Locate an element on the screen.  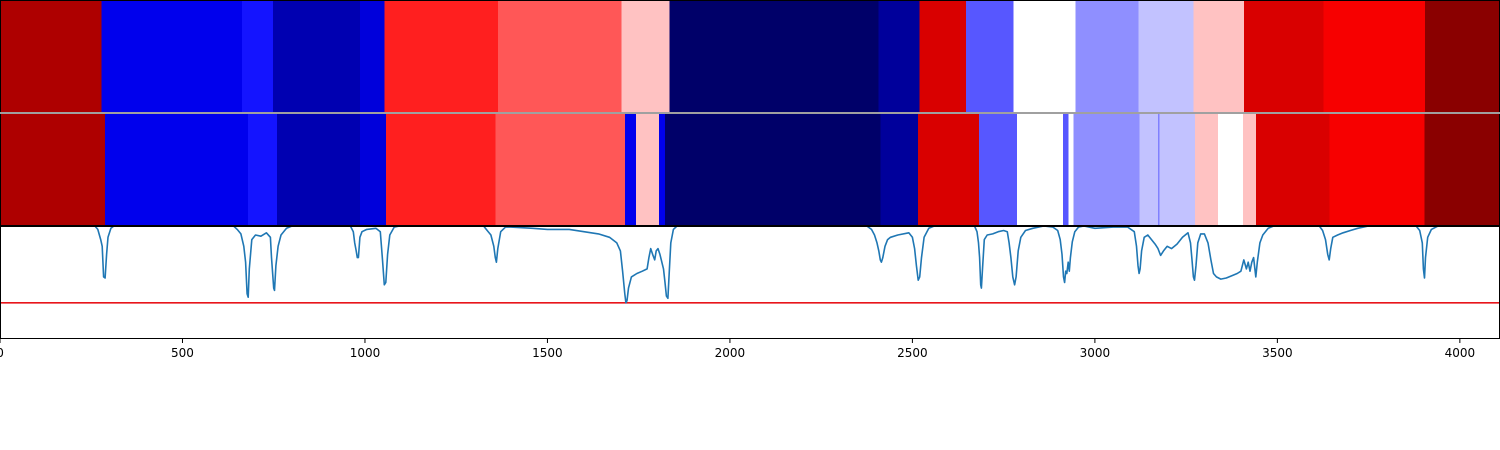
x-tick-label: 500 is located at coordinates (182, 353).